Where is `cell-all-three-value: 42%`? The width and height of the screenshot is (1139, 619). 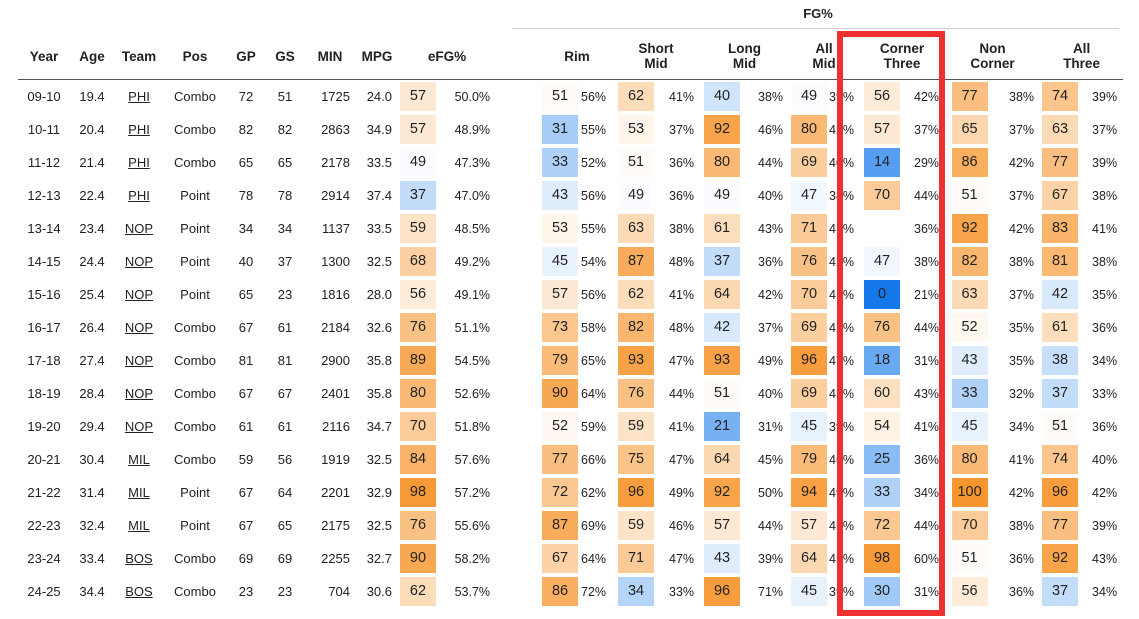 cell-all-three-value: 42% is located at coordinates (1105, 492).